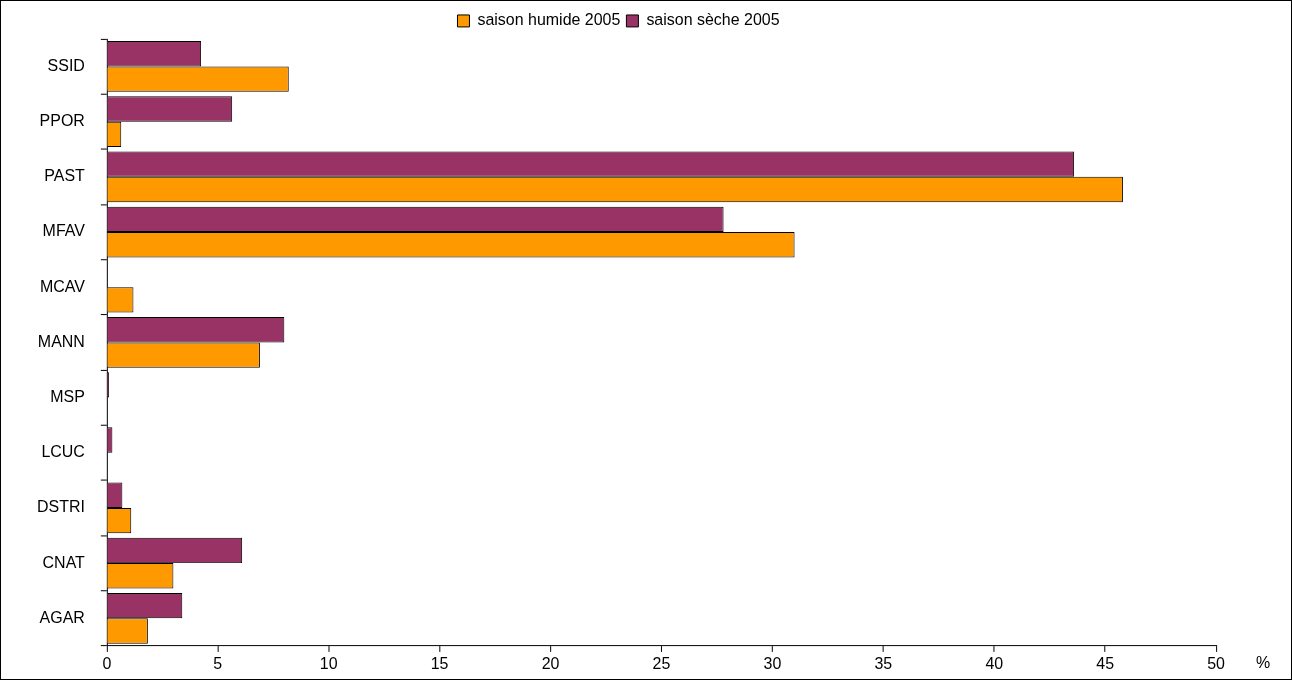 The height and width of the screenshot is (680, 1292). Describe the element at coordinates (62, 286) in the screenshot. I see `y-tick-label: MCAV` at that location.